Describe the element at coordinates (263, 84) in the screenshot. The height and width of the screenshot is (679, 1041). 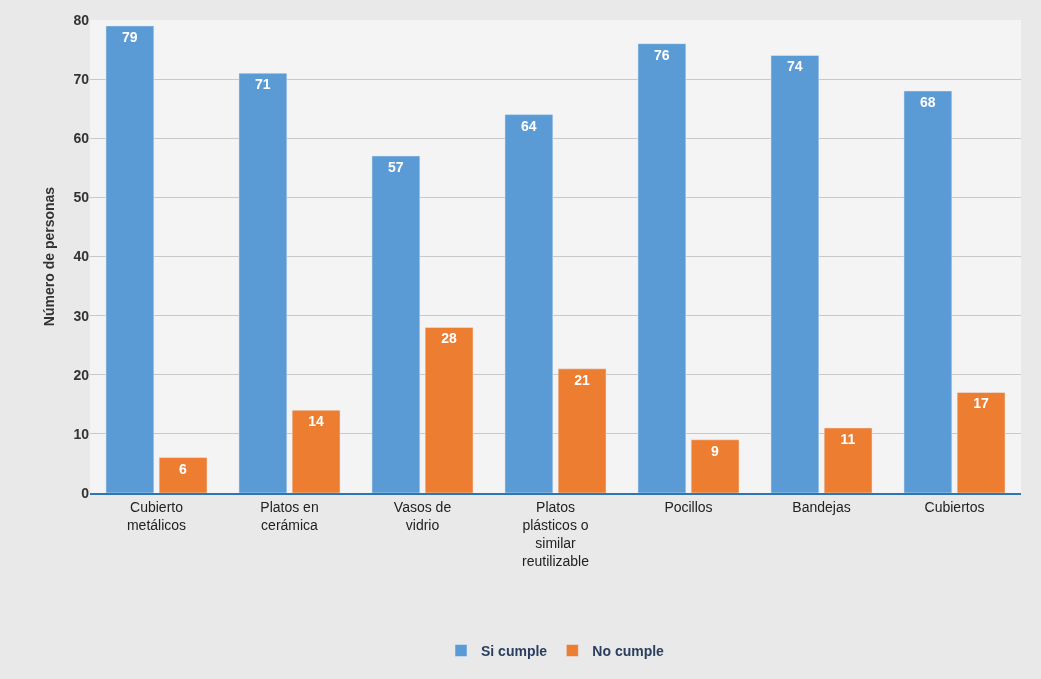
I see `data-label: 71` at that location.